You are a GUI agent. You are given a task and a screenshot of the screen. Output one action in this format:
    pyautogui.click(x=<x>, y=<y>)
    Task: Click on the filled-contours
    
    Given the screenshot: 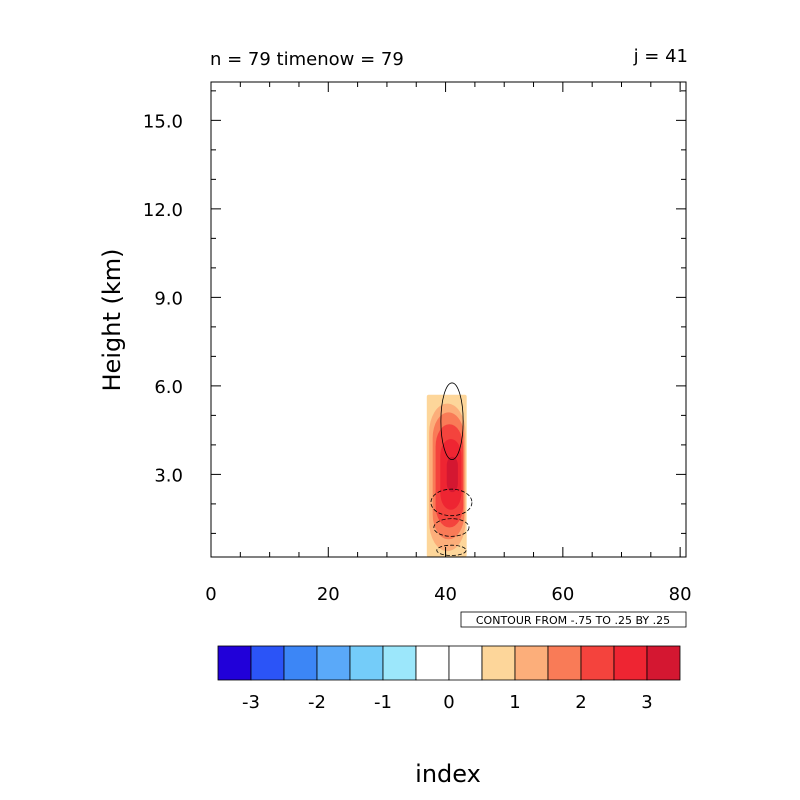 What is the action you would take?
    pyautogui.click(x=446, y=475)
    